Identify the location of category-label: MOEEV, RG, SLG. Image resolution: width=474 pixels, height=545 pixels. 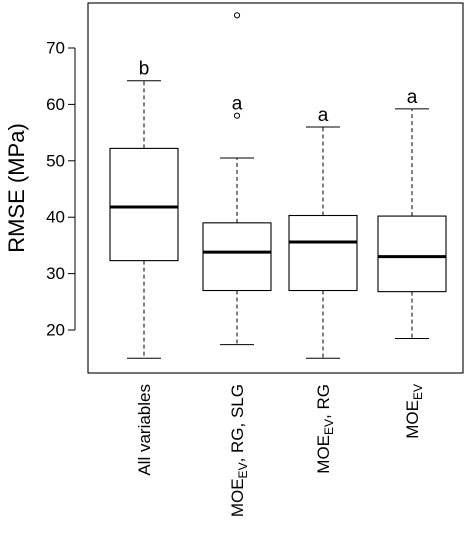
(239, 450).